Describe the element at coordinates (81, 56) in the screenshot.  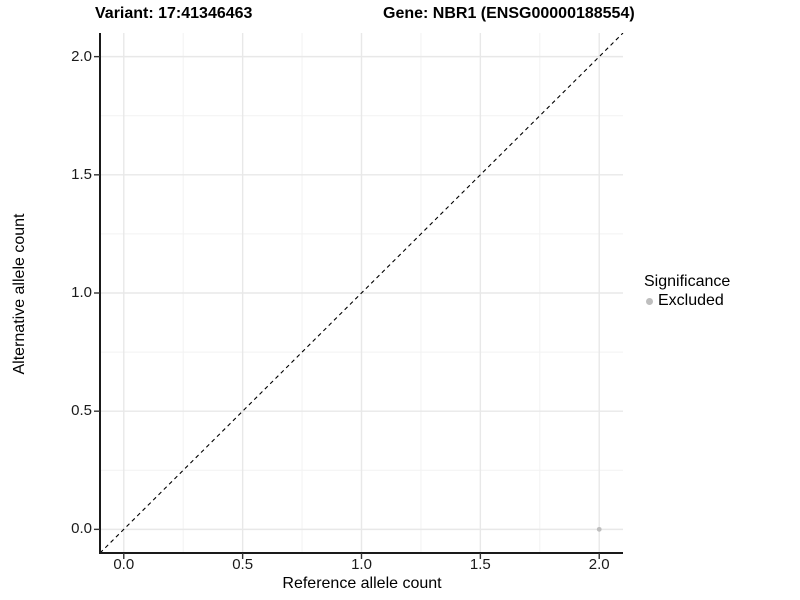
I see `y-tick-label: 2.0` at that location.